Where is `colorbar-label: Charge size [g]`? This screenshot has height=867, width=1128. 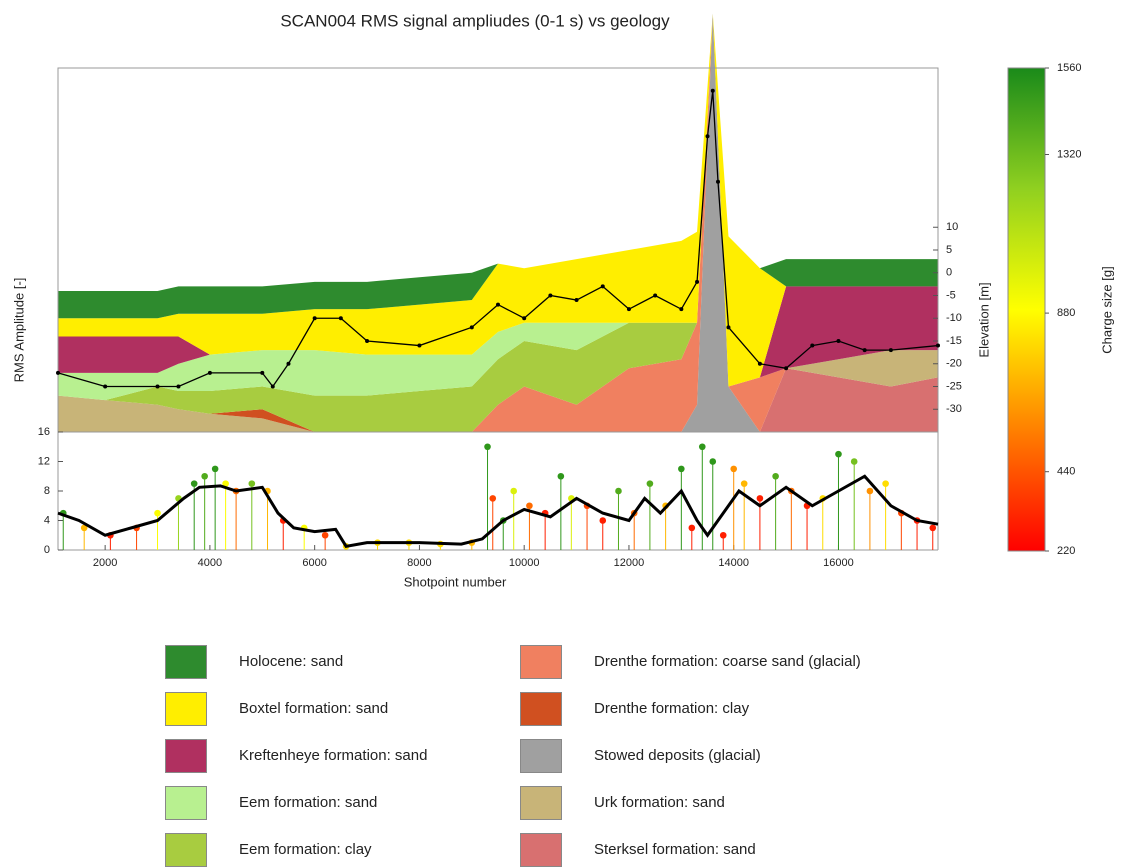 colorbar-label: Charge size [g] is located at coordinates (1106, 309).